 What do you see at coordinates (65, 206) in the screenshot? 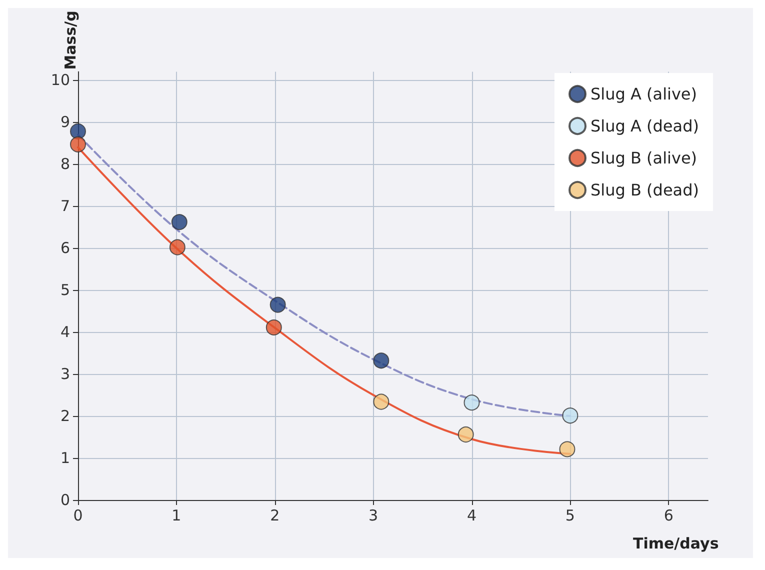
I see `y-tick-label: 7` at bounding box center [65, 206].